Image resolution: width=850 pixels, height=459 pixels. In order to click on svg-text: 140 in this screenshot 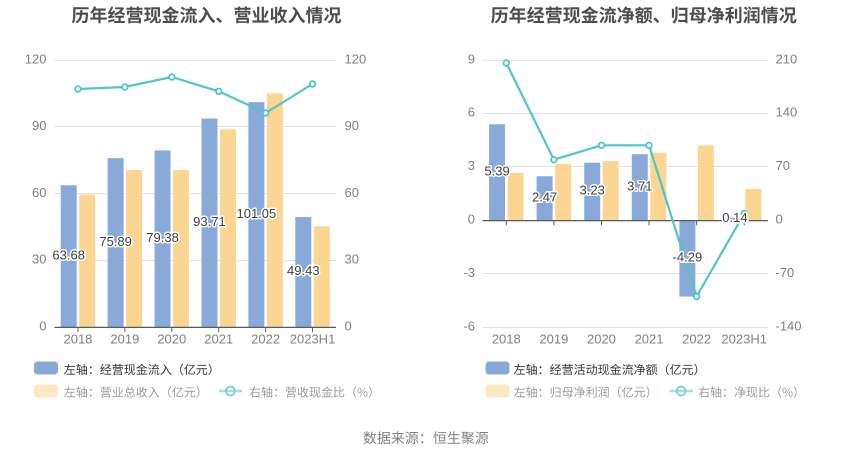, I will do `click(787, 112)`.